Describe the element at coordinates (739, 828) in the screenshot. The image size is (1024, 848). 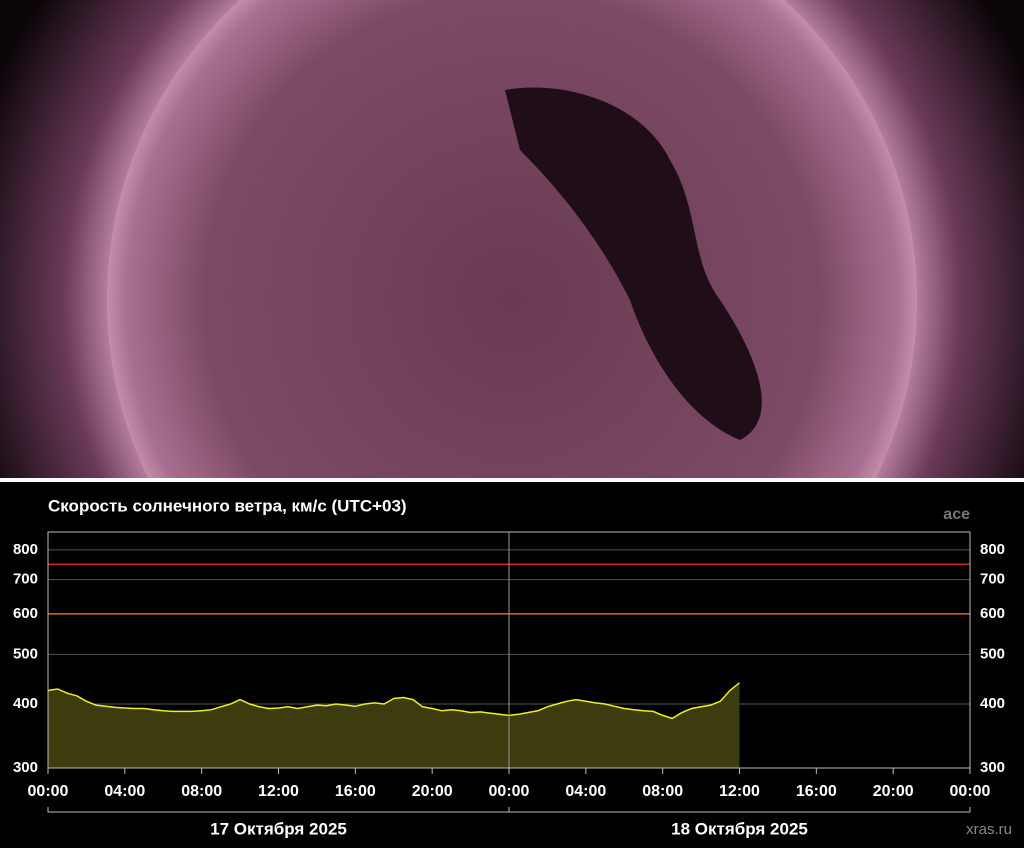
I see `day-label: 18 Октября 2025` at that location.